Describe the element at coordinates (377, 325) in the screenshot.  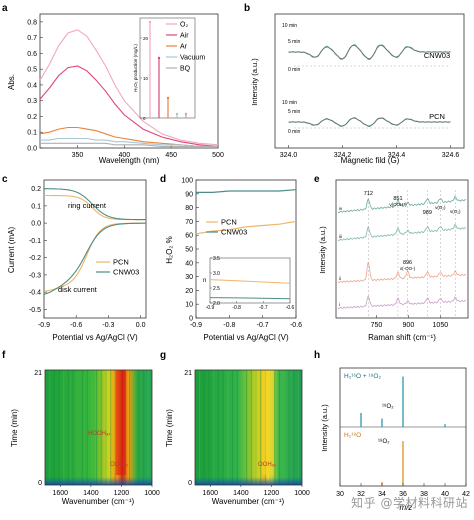
I see `x-tick-label-e: 750` at that location.